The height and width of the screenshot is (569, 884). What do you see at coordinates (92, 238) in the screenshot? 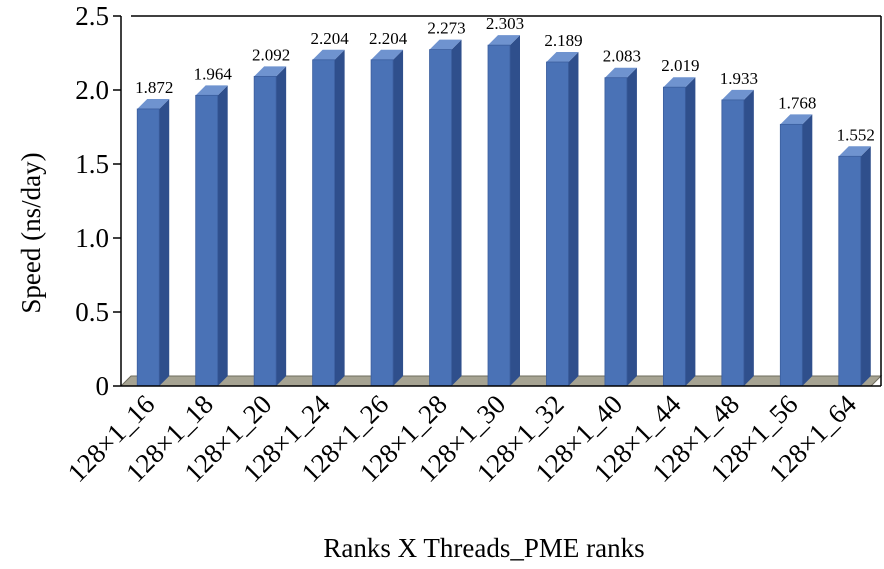
I see `y-tick-label: 1.0` at bounding box center [92, 238].